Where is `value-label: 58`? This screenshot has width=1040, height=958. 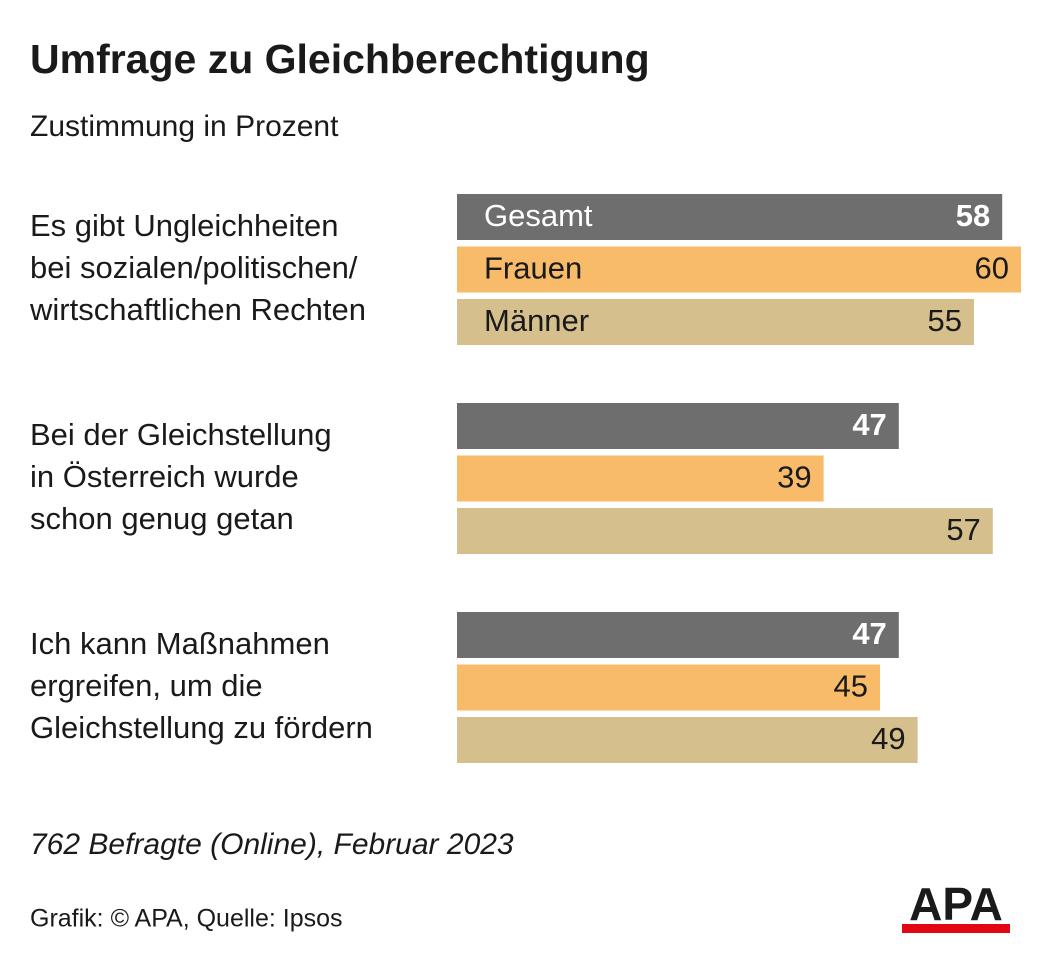 value-label: 58 is located at coordinates (973, 215).